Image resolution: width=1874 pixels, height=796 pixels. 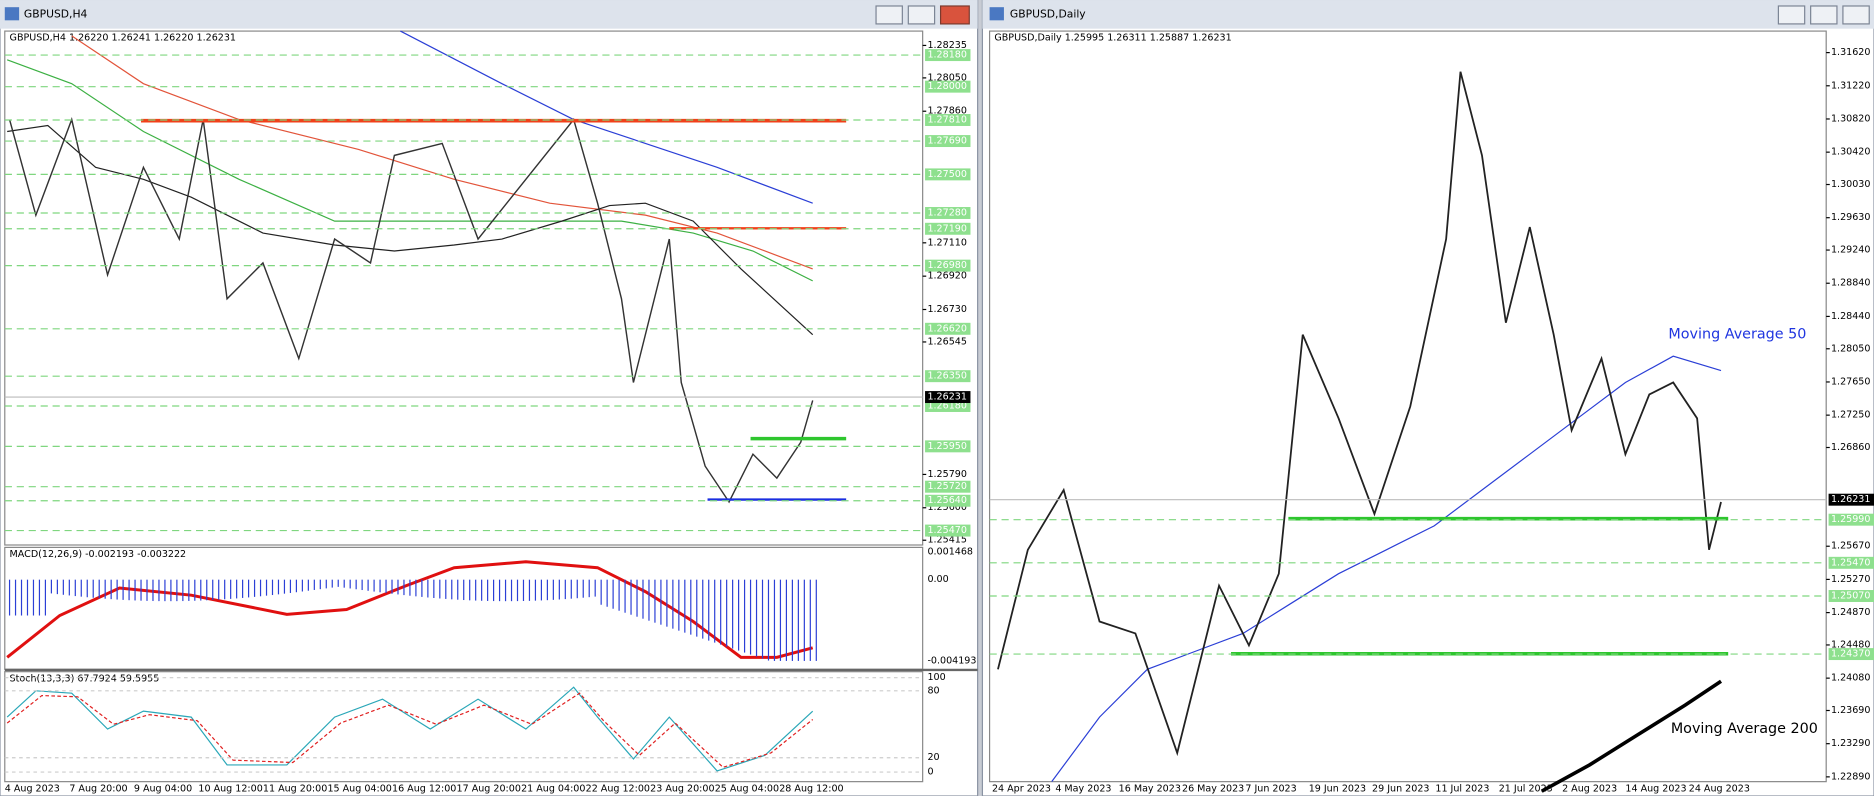 I want to click on date-label: 29 Jun 2023, so click(x=1400, y=788).